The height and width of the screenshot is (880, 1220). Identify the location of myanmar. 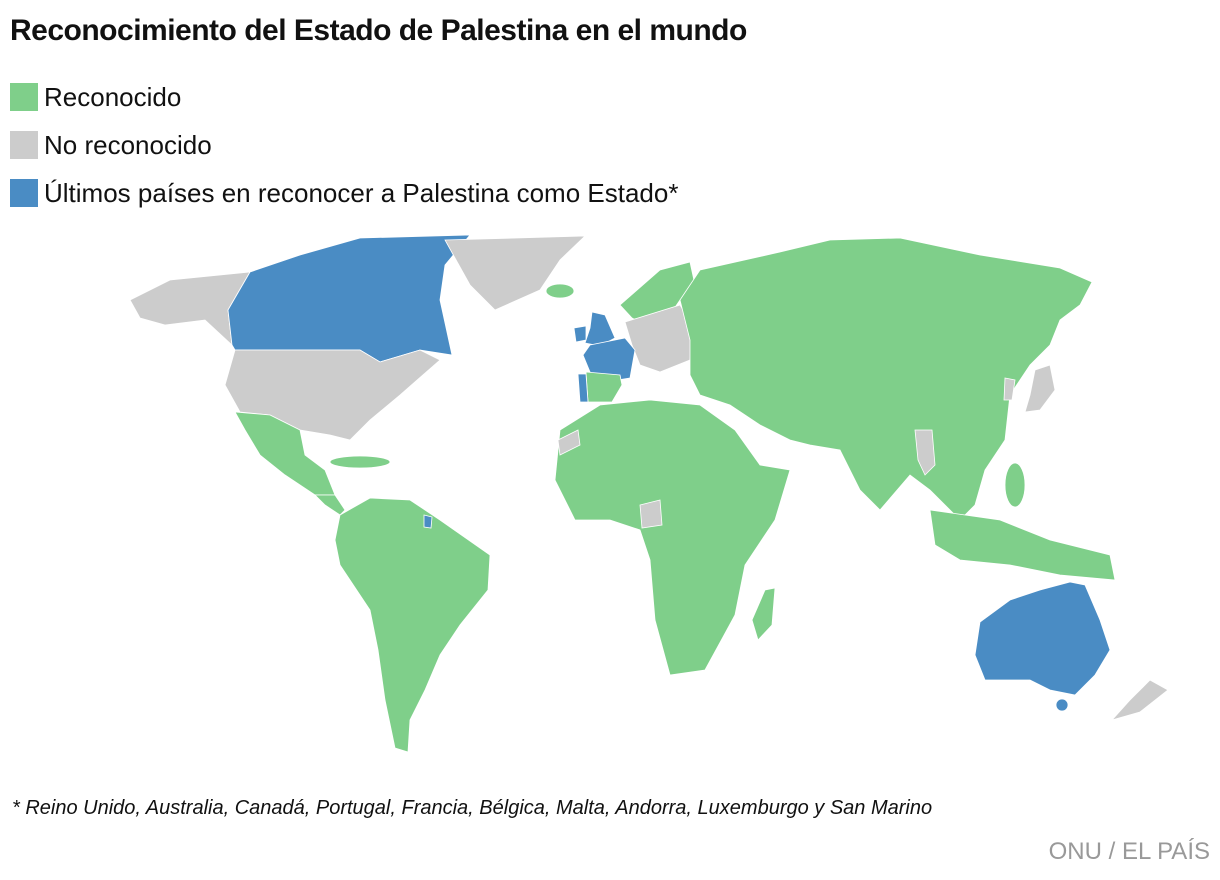
(925, 452).